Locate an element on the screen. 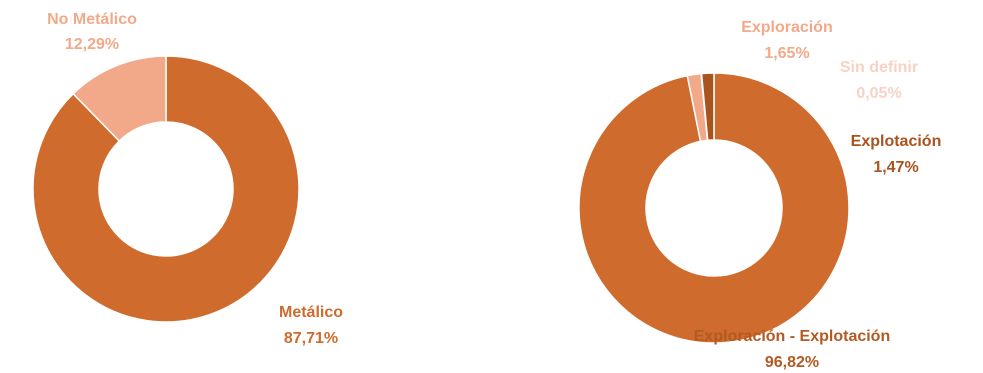 This screenshot has width=983, height=373. slice-value-exploracion: 1,65% is located at coordinates (786, 53).